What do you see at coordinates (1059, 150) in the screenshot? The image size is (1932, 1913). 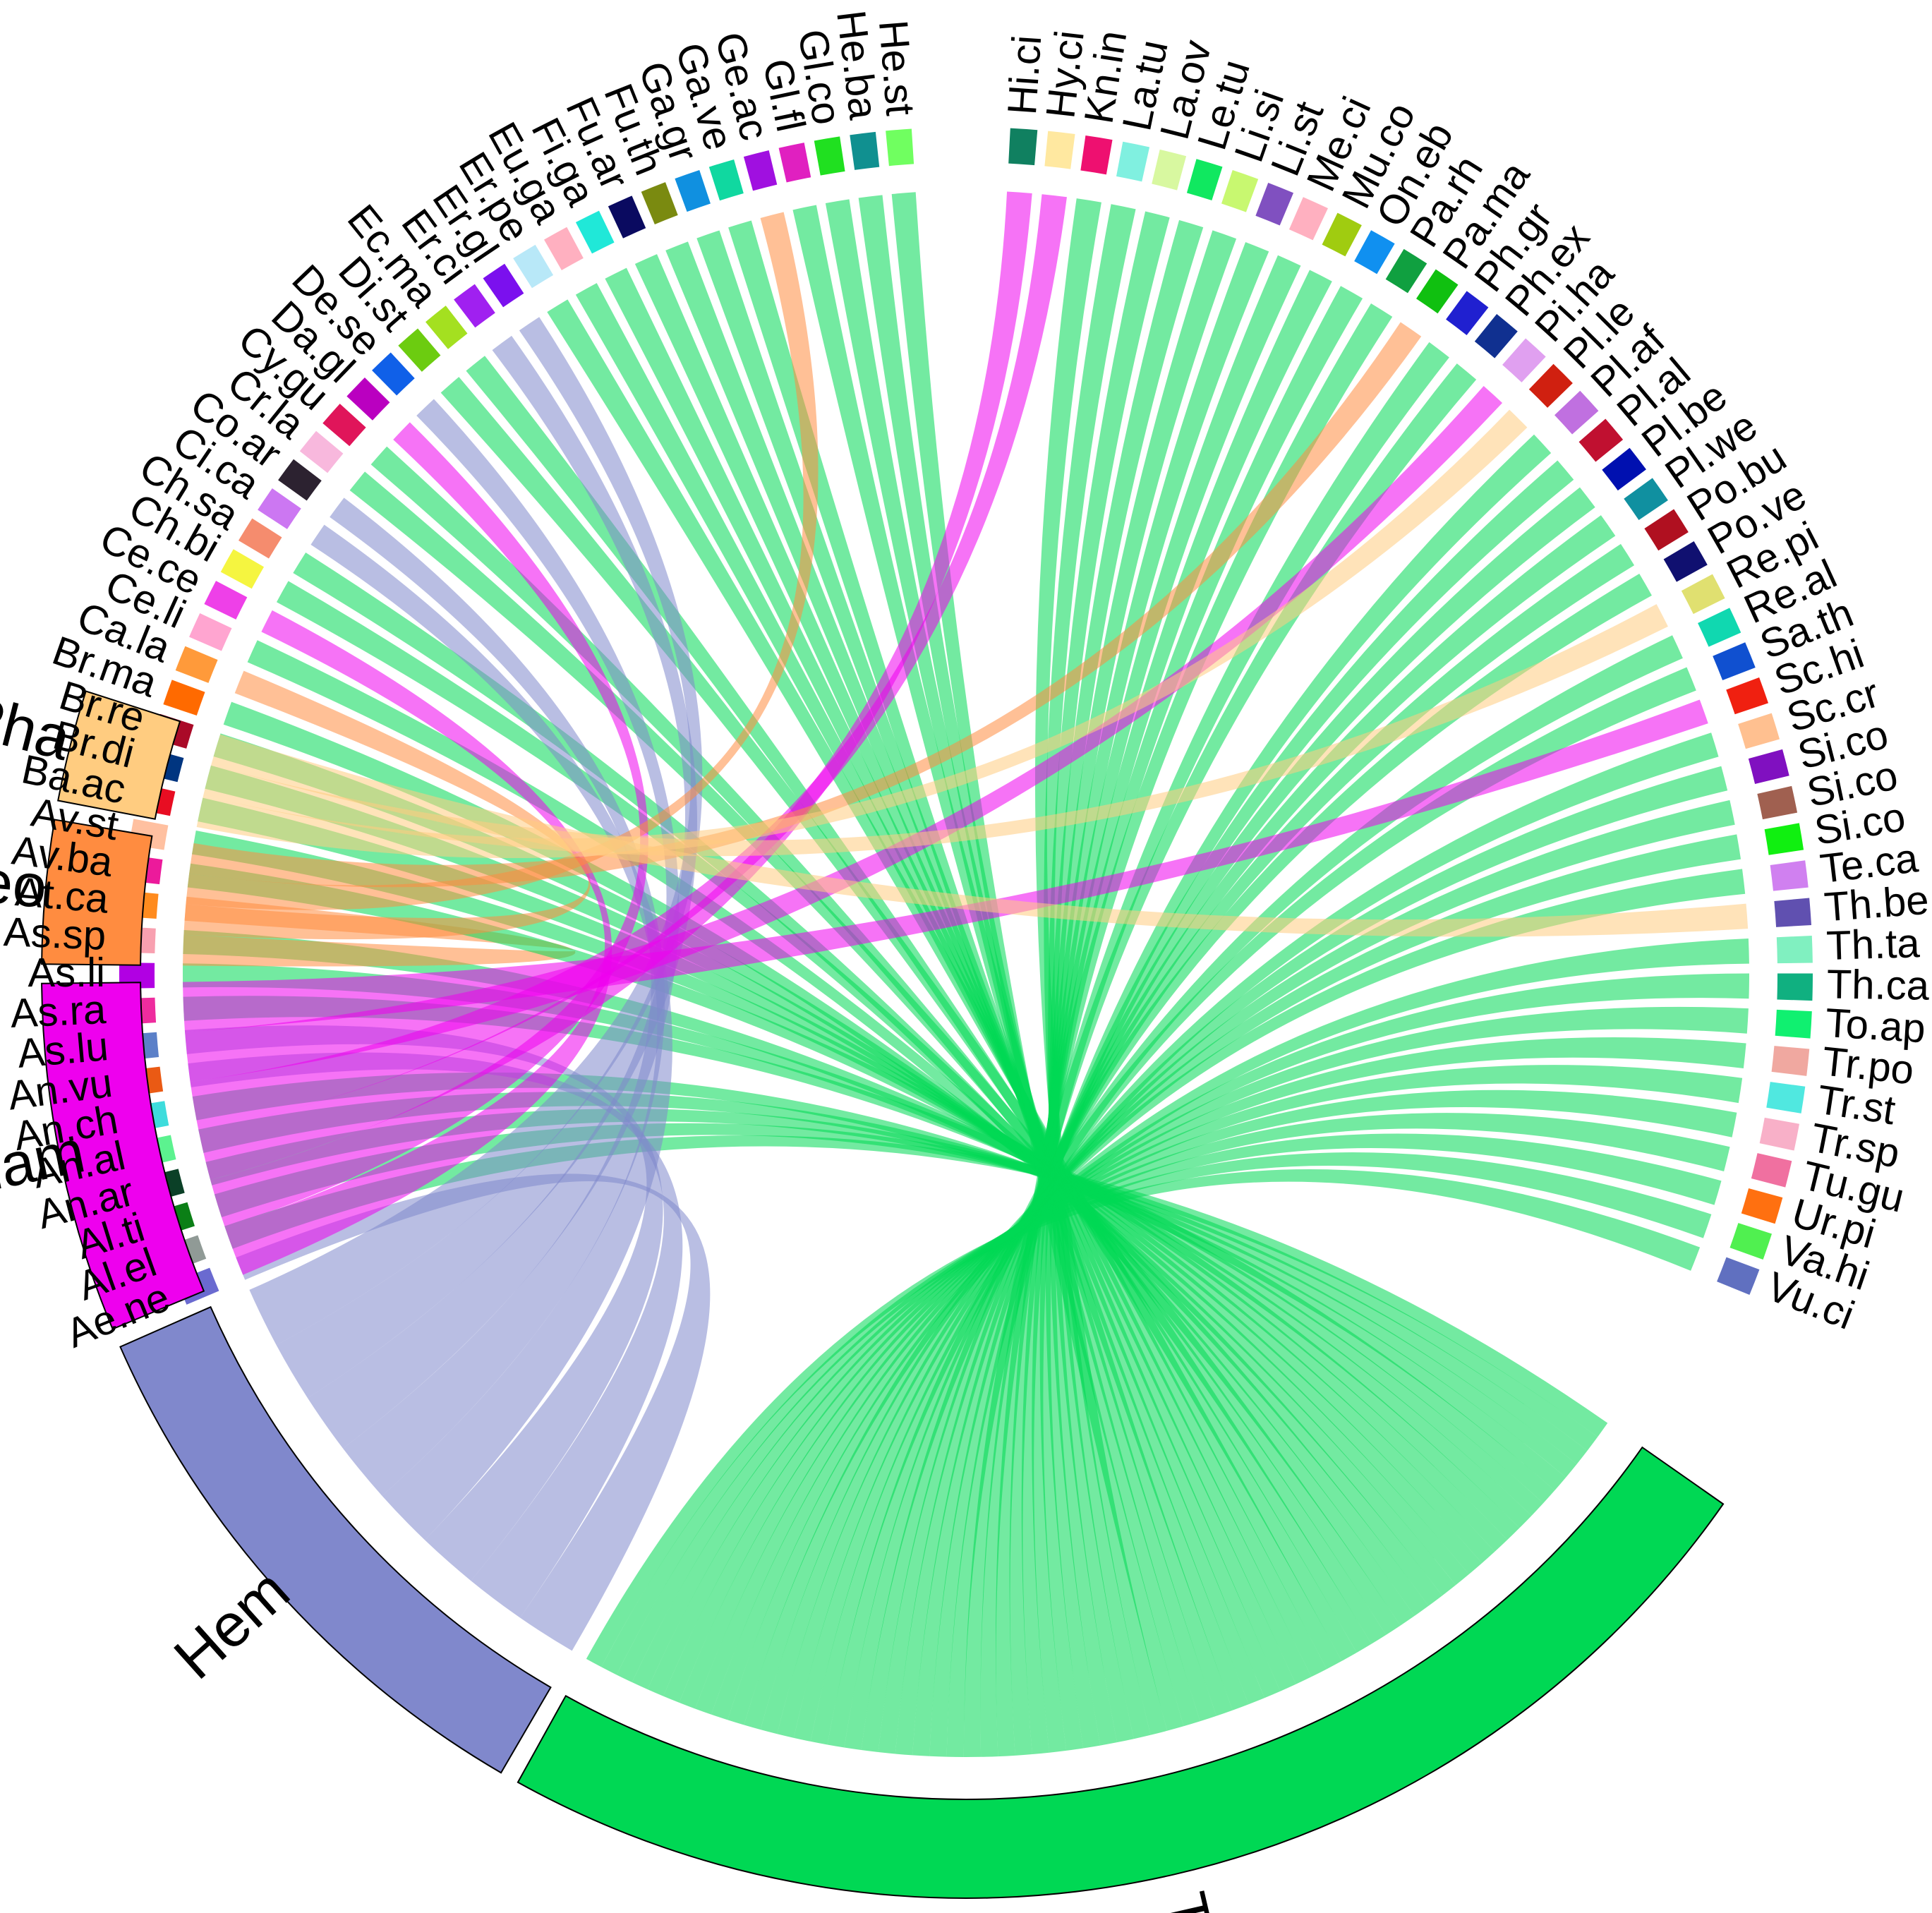 I see `species-segment-hy-ci` at bounding box center [1059, 150].